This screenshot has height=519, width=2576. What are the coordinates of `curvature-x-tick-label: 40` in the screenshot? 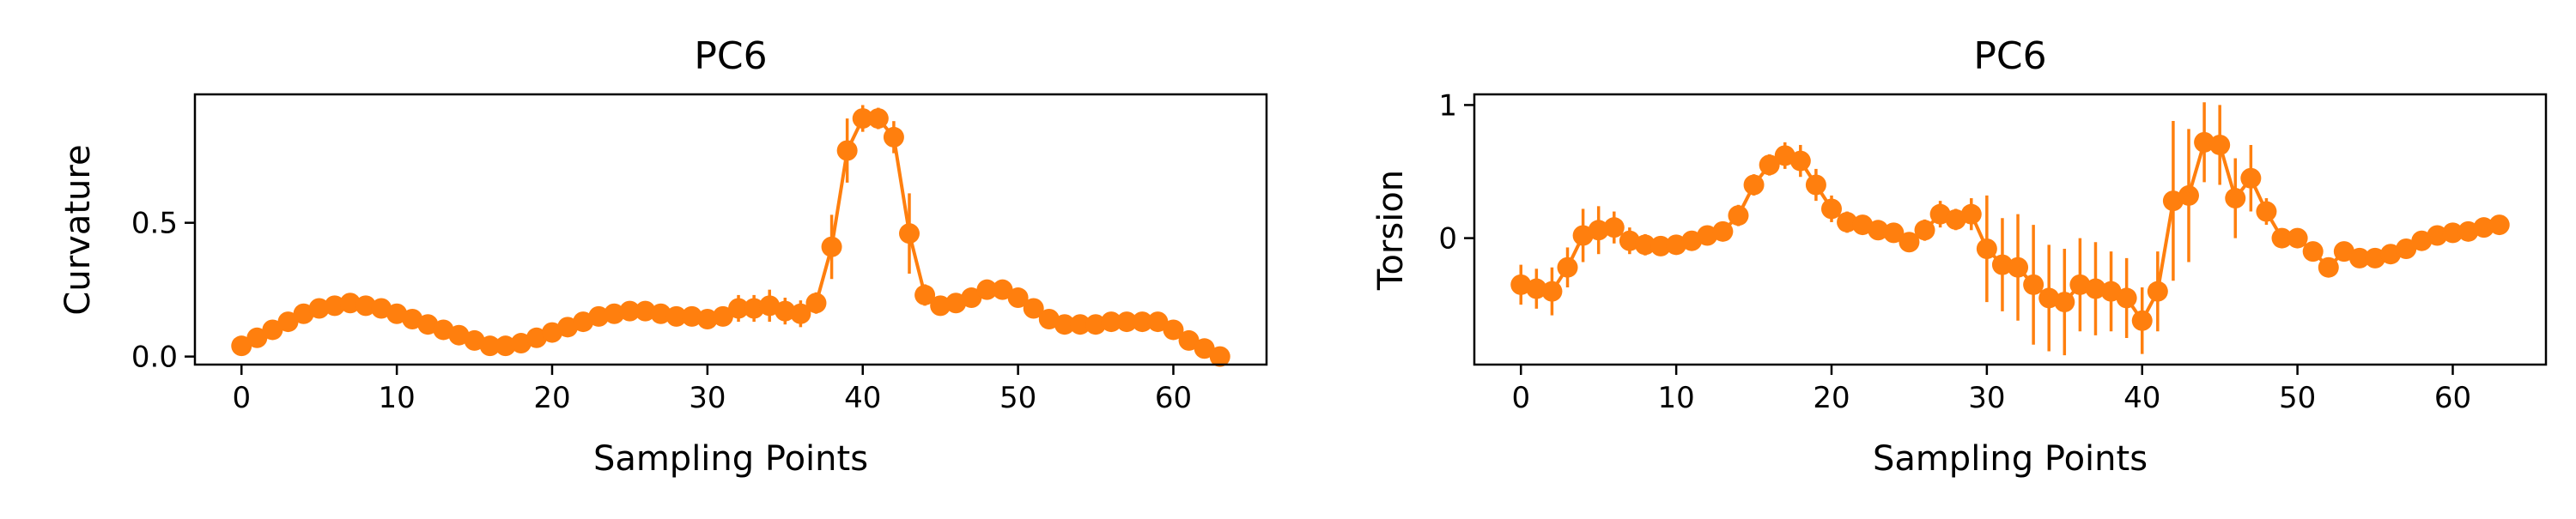 It's located at (863, 398).